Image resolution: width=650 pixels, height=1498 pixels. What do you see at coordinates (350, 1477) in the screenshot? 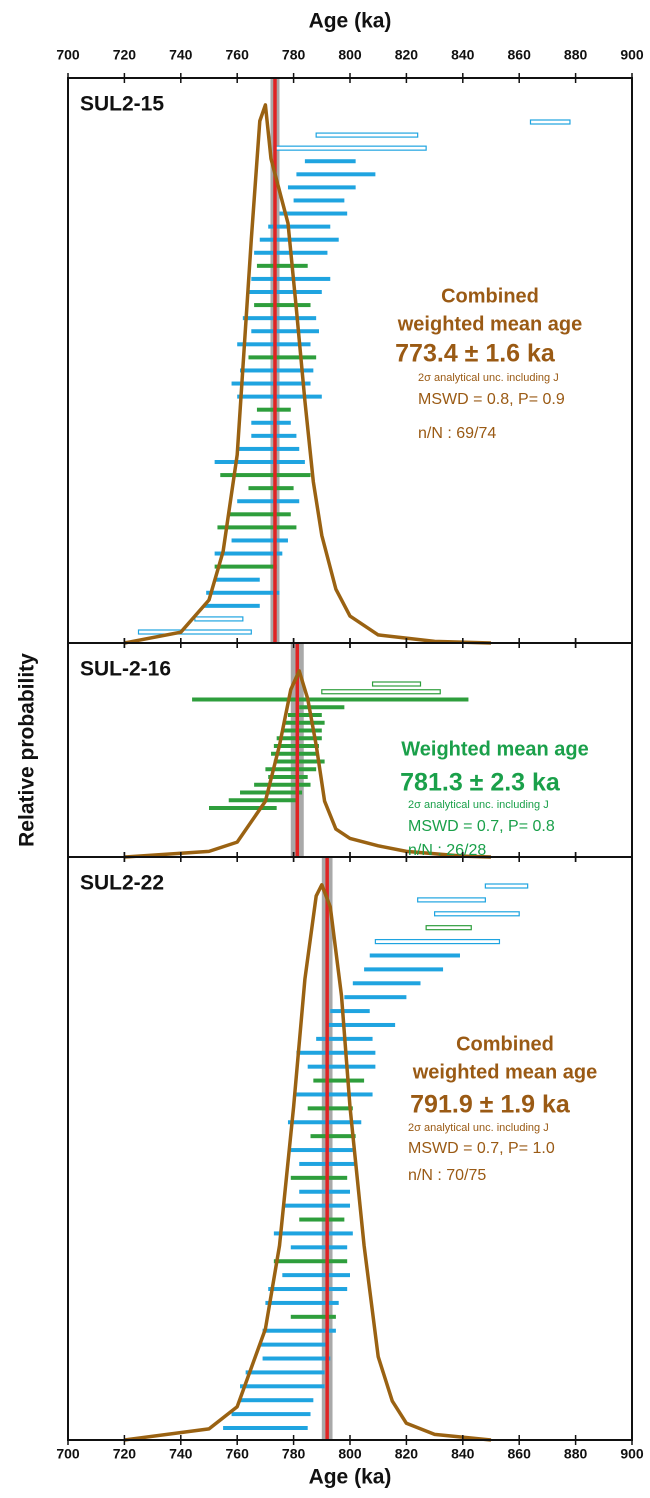
I see `x-axis-title: Age (ka)` at bounding box center [350, 1477].